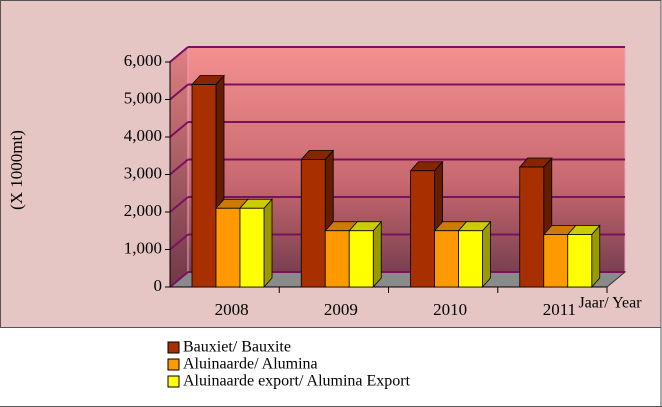  What do you see at coordinates (232, 309) in the screenshot?
I see `x-tick-label: 2008` at bounding box center [232, 309].